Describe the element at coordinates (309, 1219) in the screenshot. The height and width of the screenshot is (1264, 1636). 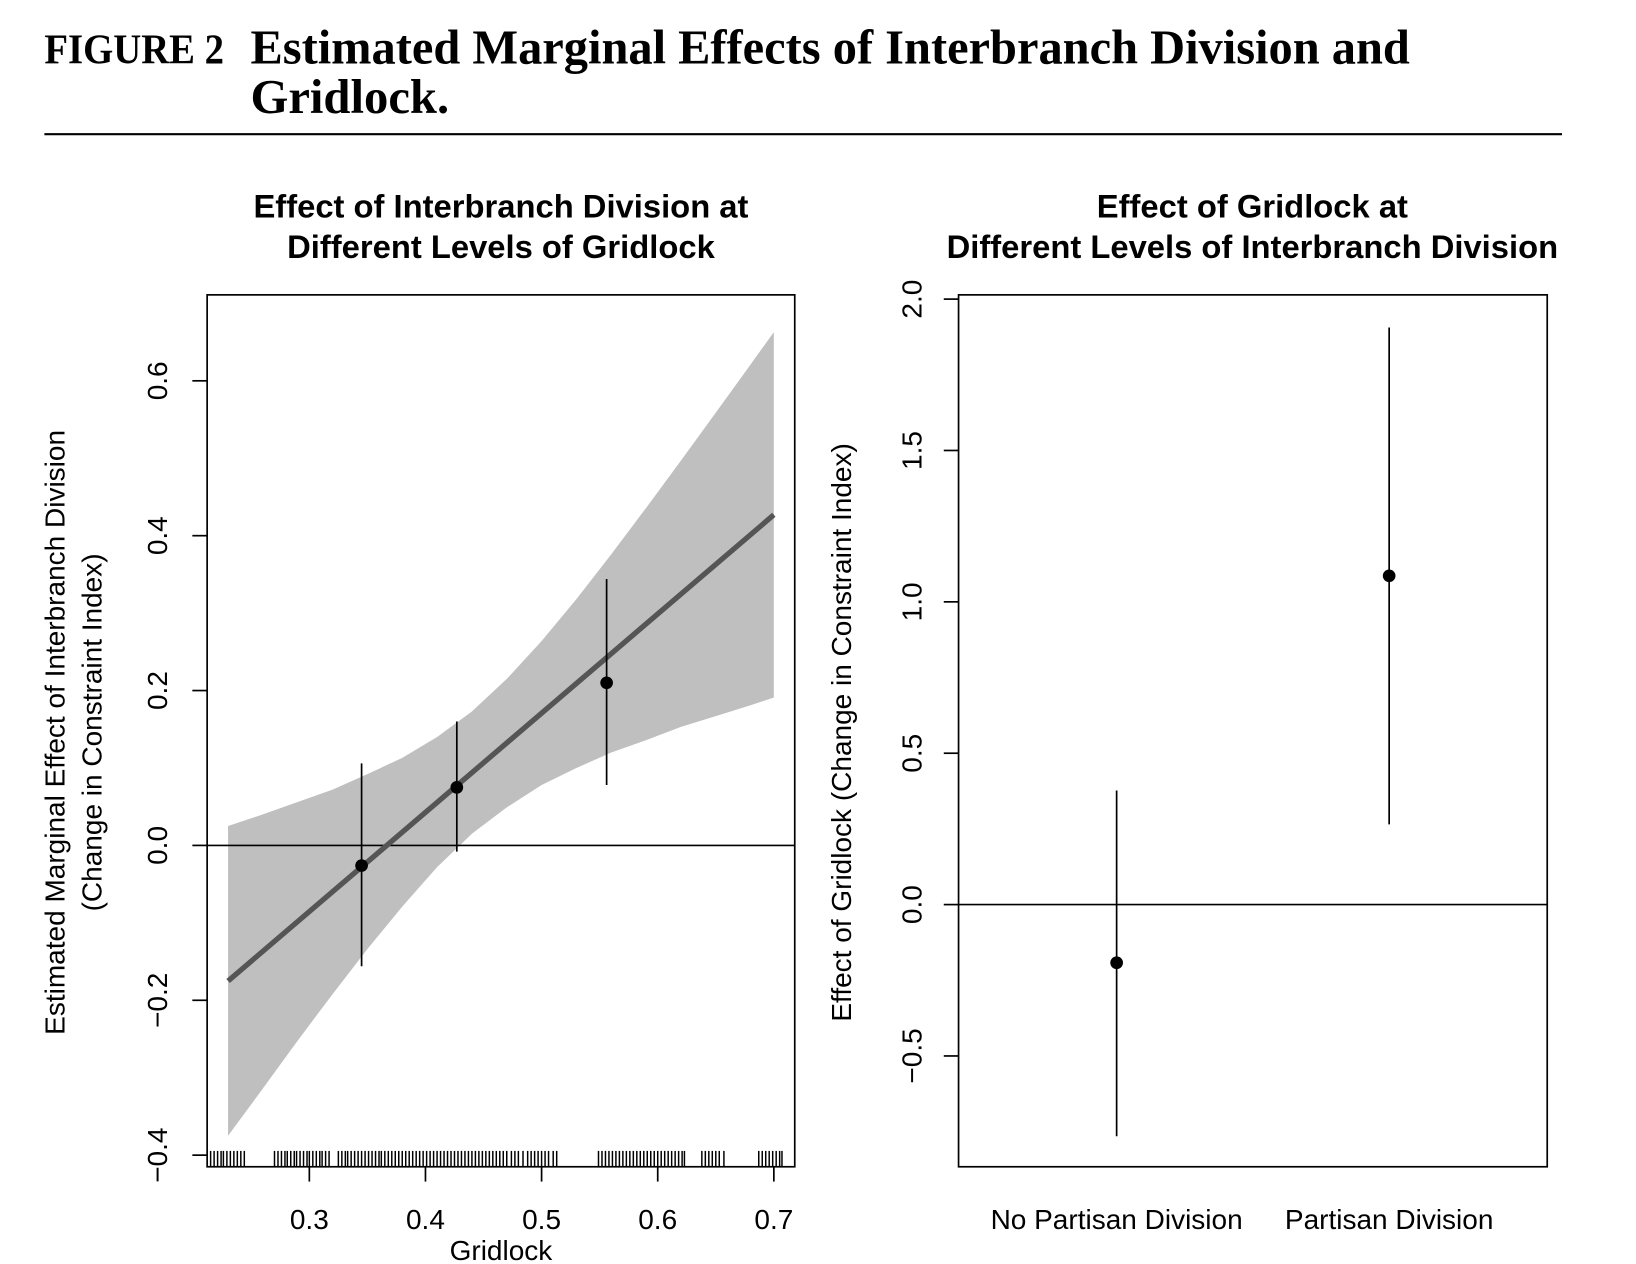
I see `x-tick-label: 0.3` at that location.